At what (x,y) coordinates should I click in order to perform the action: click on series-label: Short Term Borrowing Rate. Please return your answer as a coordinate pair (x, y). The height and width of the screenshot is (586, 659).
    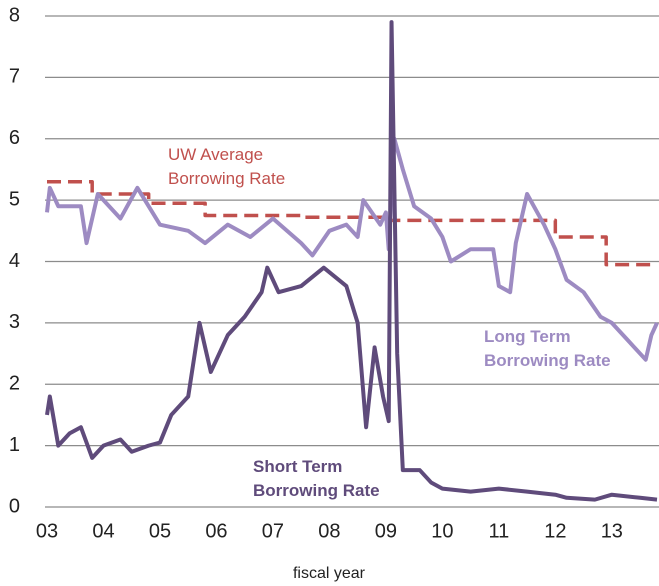
    Looking at the image, I should click on (316, 478).